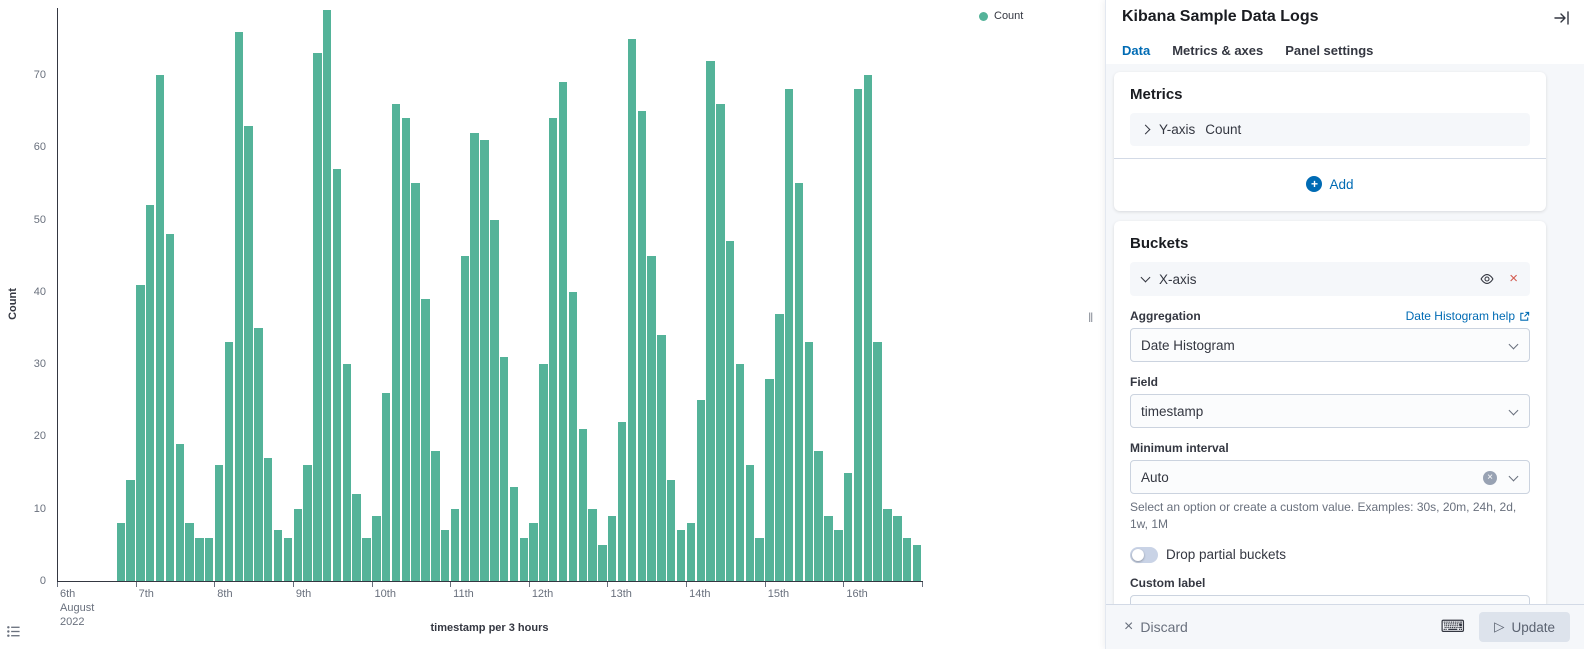  What do you see at coordinates (1009, 16) in the screenshot?
I see `legend-label: Count` at bounding box center [1009, 16].